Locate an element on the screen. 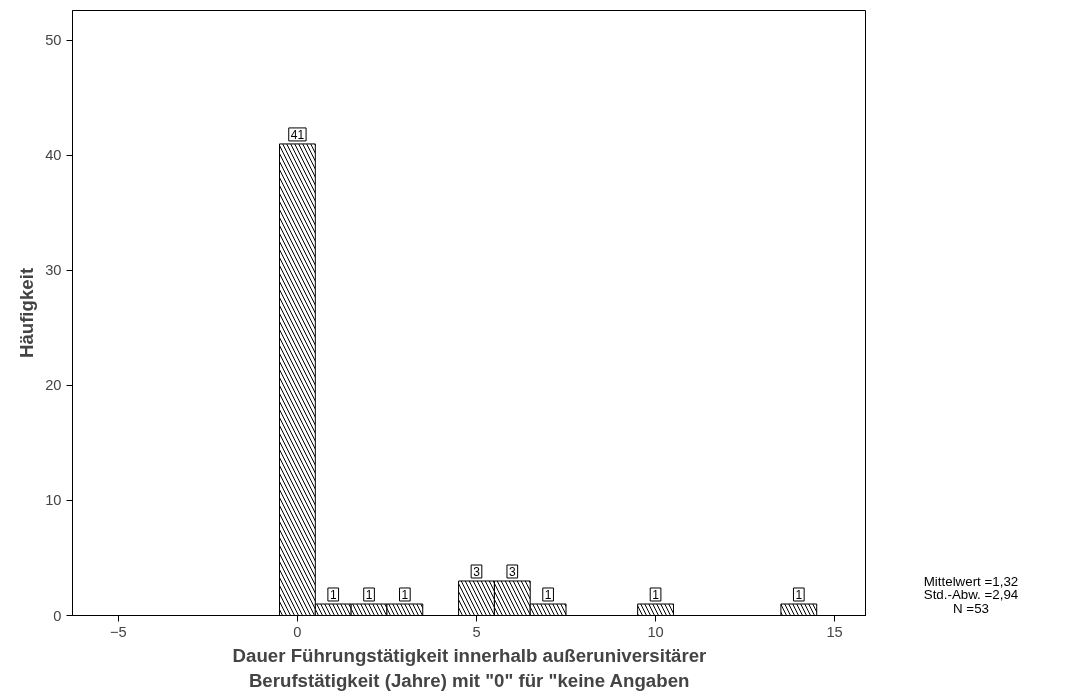 Image resolution: width=1090 pixels, height=693 pixels. y-tick-label: 10 is located at coordinates (53, 500).